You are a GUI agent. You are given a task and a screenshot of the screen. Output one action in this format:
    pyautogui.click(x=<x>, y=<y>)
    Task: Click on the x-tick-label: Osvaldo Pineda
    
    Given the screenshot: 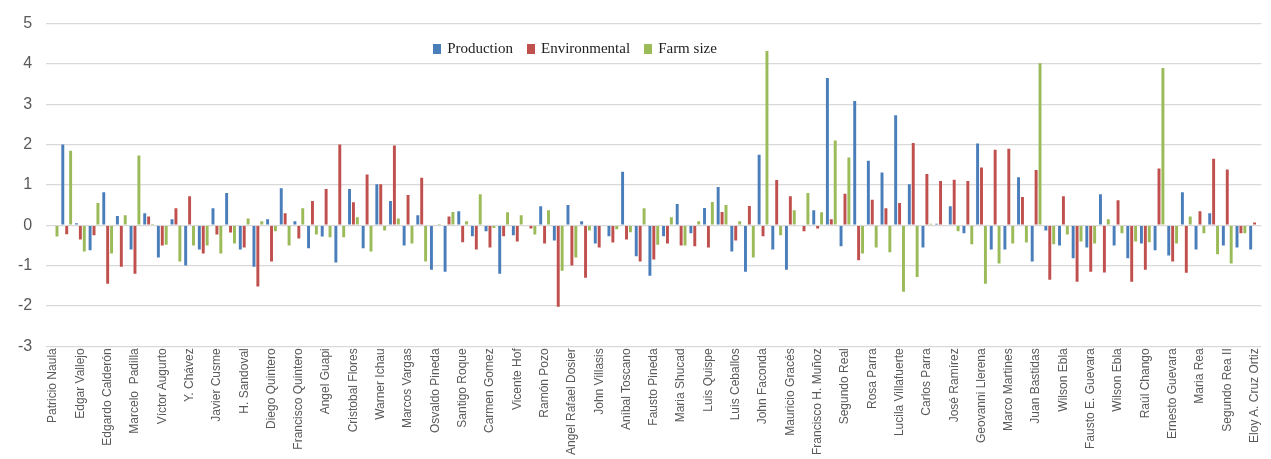 What is the action you would take?
    pyautogui.click(x=434, y=390)
    